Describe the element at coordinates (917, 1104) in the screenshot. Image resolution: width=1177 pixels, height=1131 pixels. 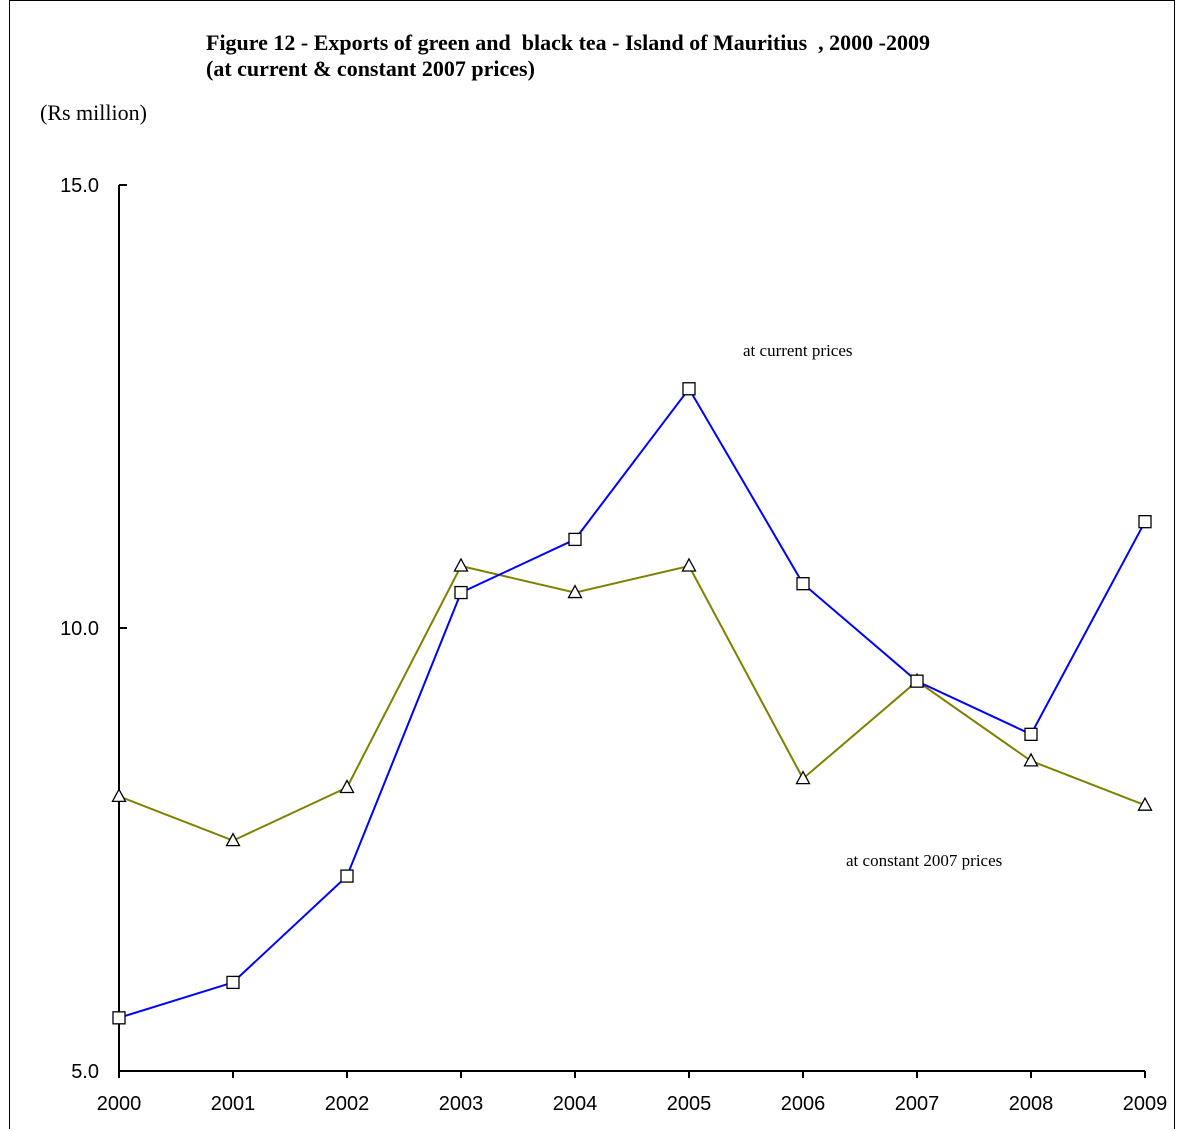
I see `x-tick-label: 2007` at that location.